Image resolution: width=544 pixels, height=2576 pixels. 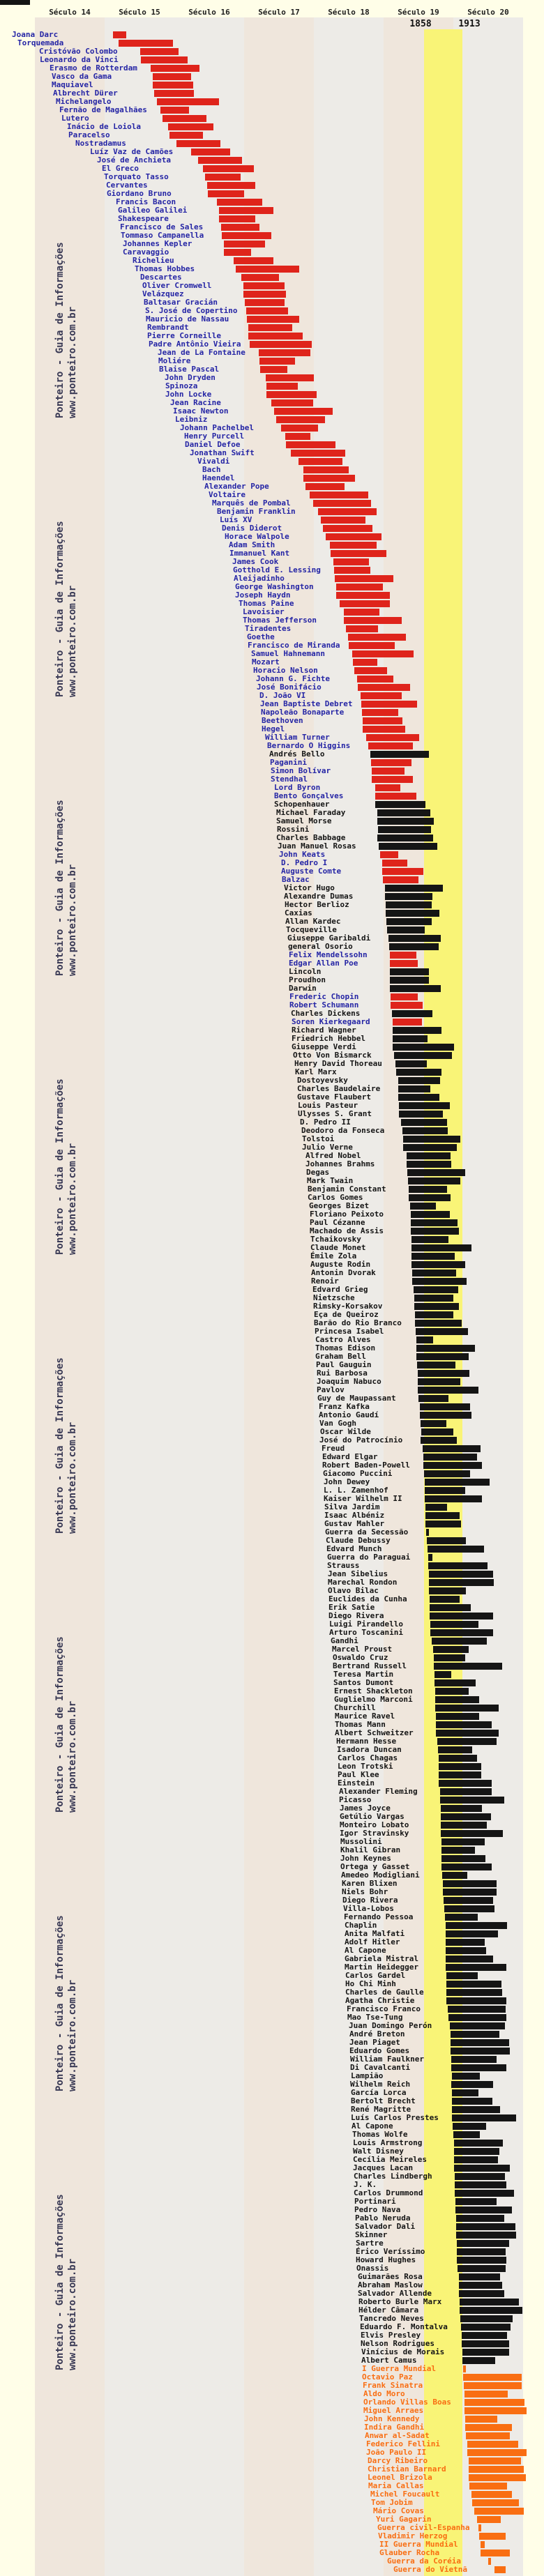 What do you see at coordinates (393, 2386) in the screenshot?
I see `person-name-label: Frank Sinatra` at bounding box center [393, 2386].